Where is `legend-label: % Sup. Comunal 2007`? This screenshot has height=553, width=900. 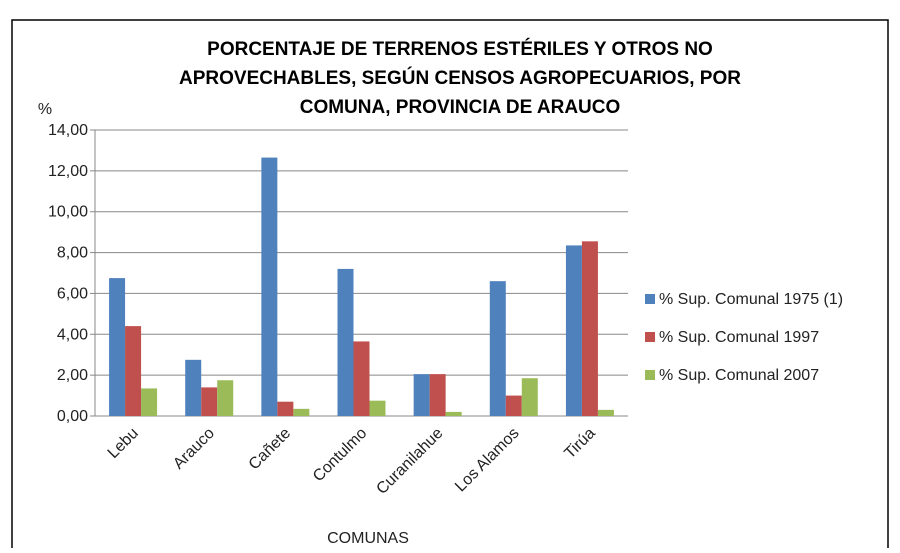
legend-label: % Sup. Comunal 2007 is located at coordinates (739, 375).